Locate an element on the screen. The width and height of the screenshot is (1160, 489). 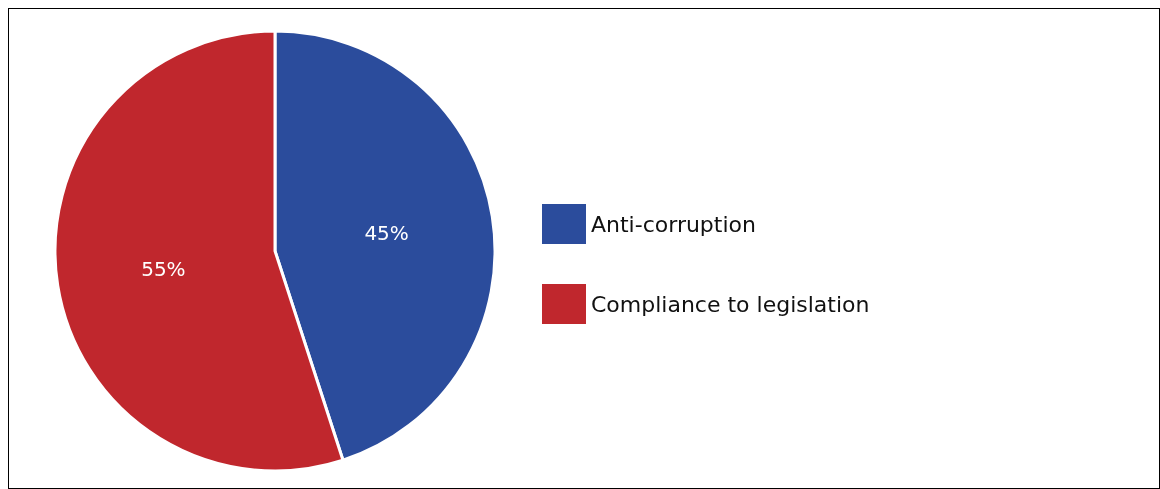
data-label: 55% is located at coordinates (163, 268).